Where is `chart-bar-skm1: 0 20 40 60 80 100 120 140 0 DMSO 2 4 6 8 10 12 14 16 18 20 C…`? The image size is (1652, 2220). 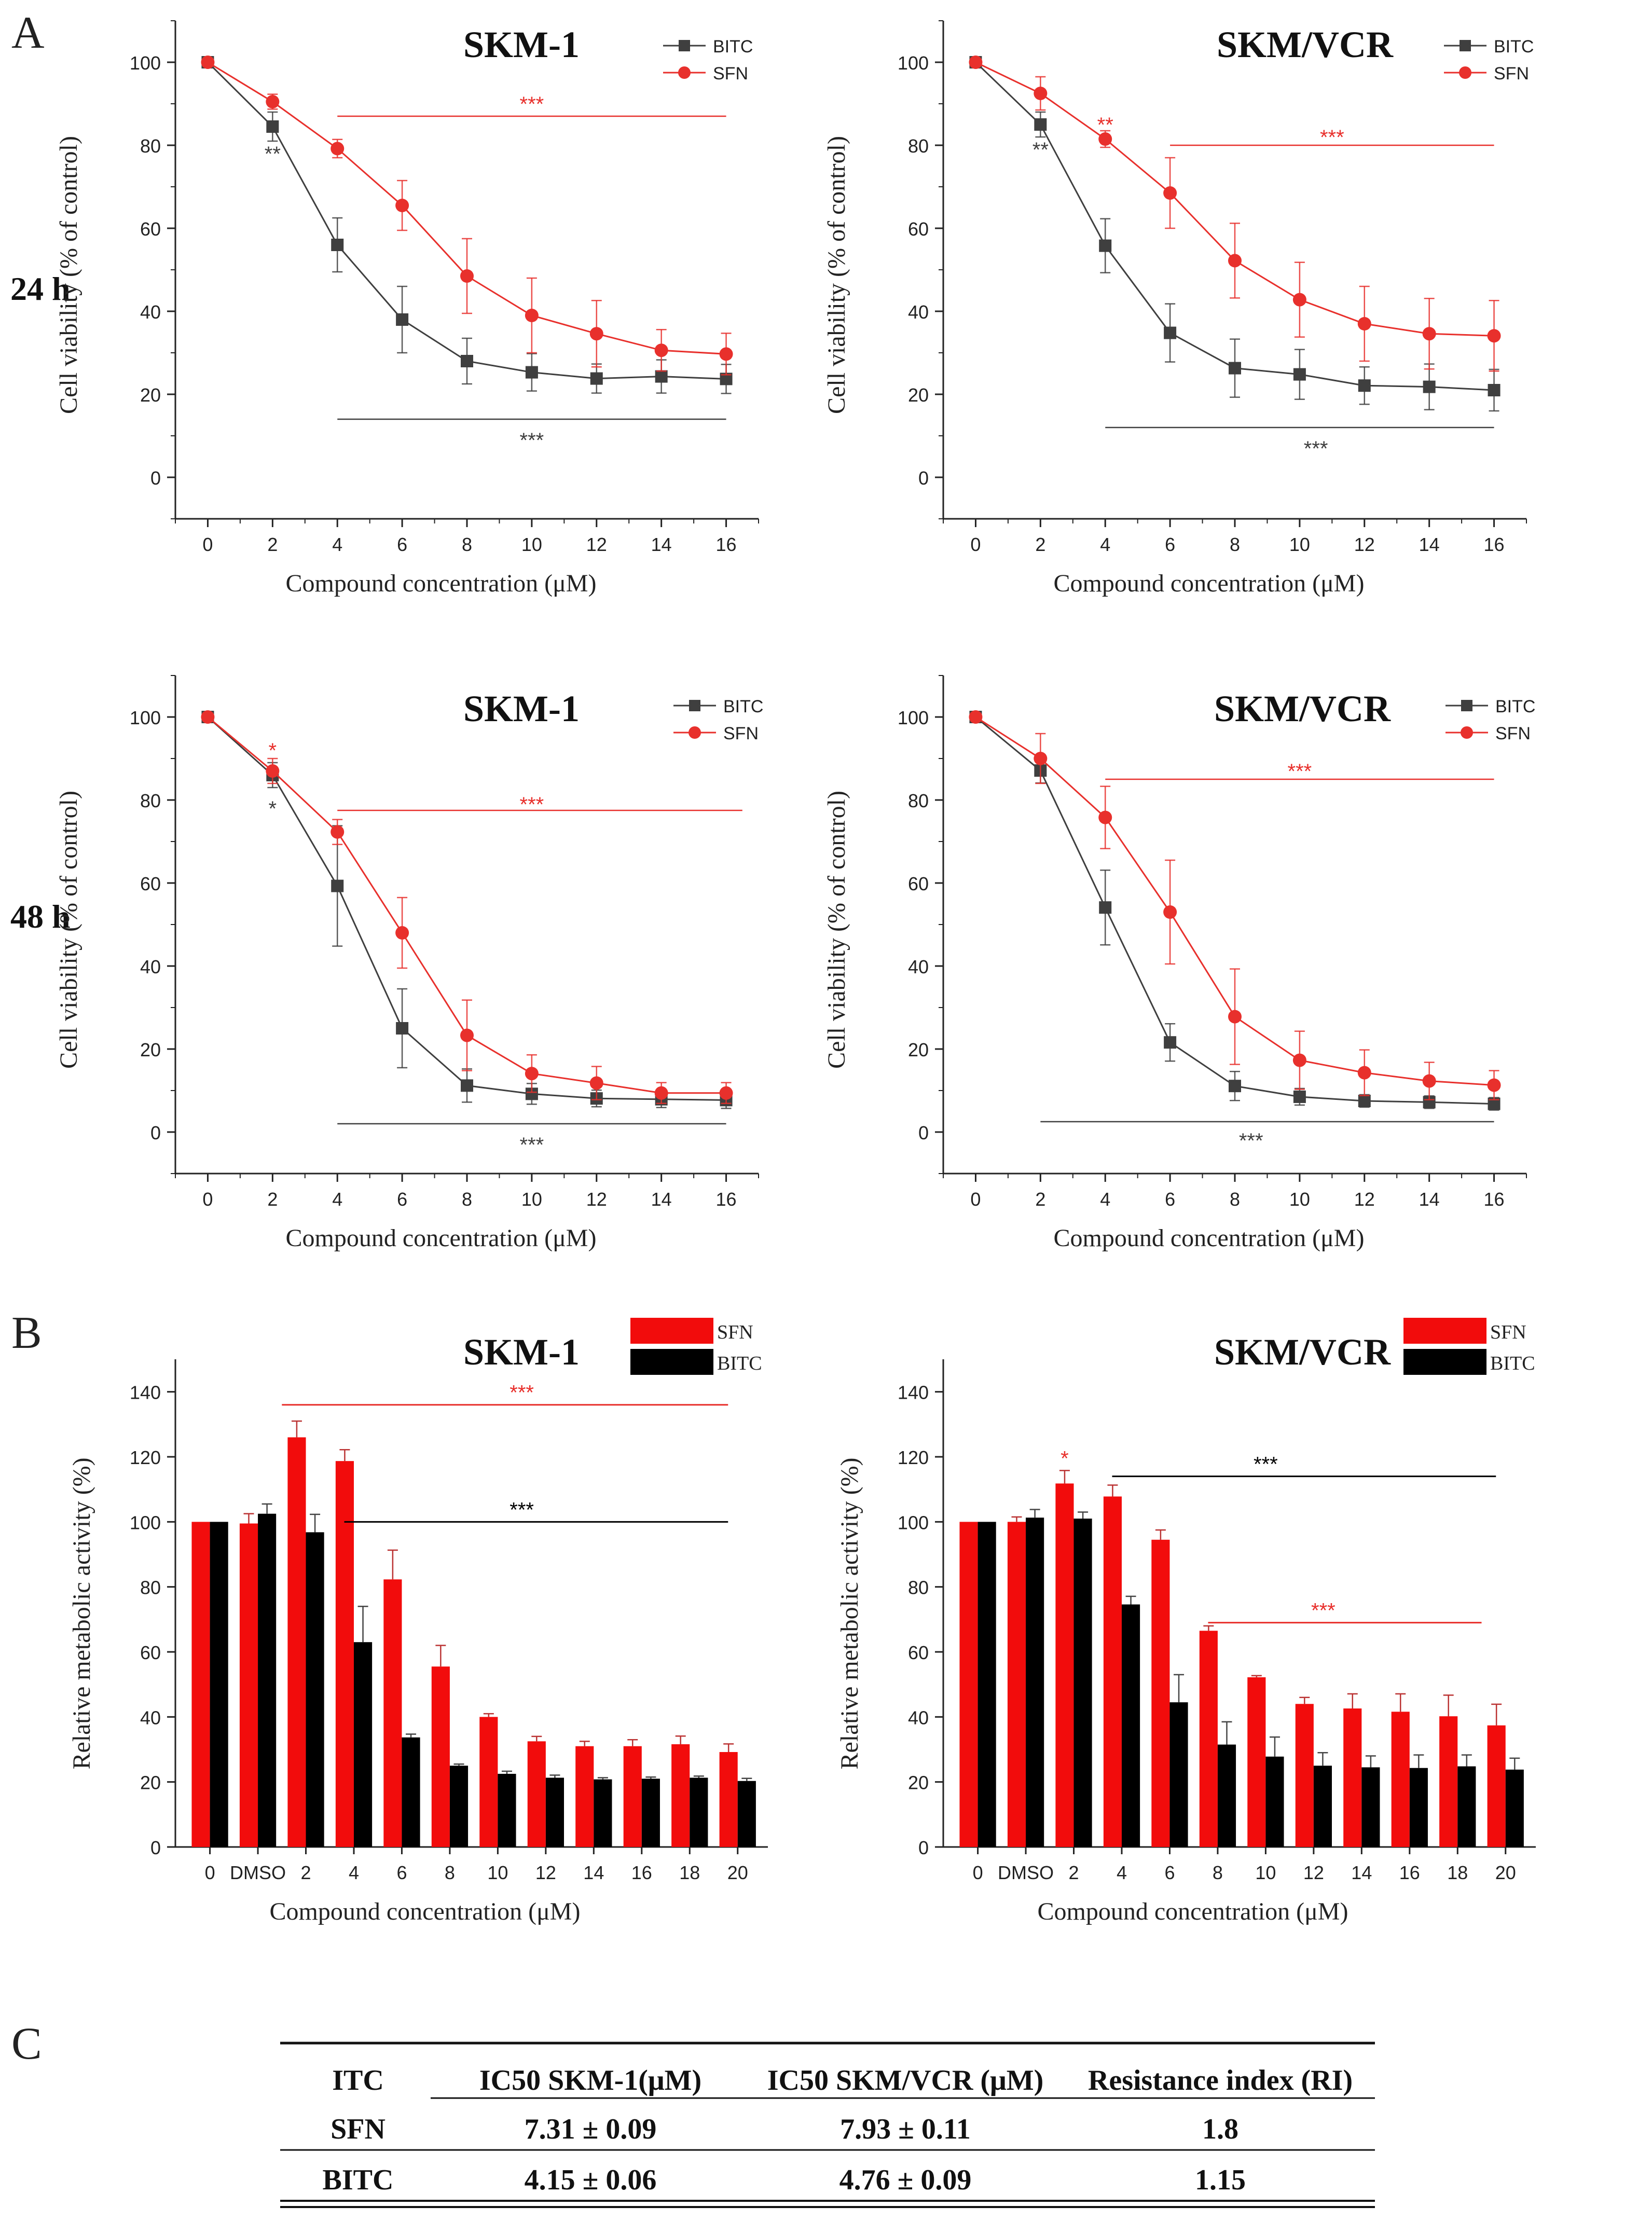 chart-bar-skm1: 0 20 40 60 80 100 120 140 0 DMSO 2 4 6 8 10 12 14 16 18 20 C… is located at coordinates (418, 1621).